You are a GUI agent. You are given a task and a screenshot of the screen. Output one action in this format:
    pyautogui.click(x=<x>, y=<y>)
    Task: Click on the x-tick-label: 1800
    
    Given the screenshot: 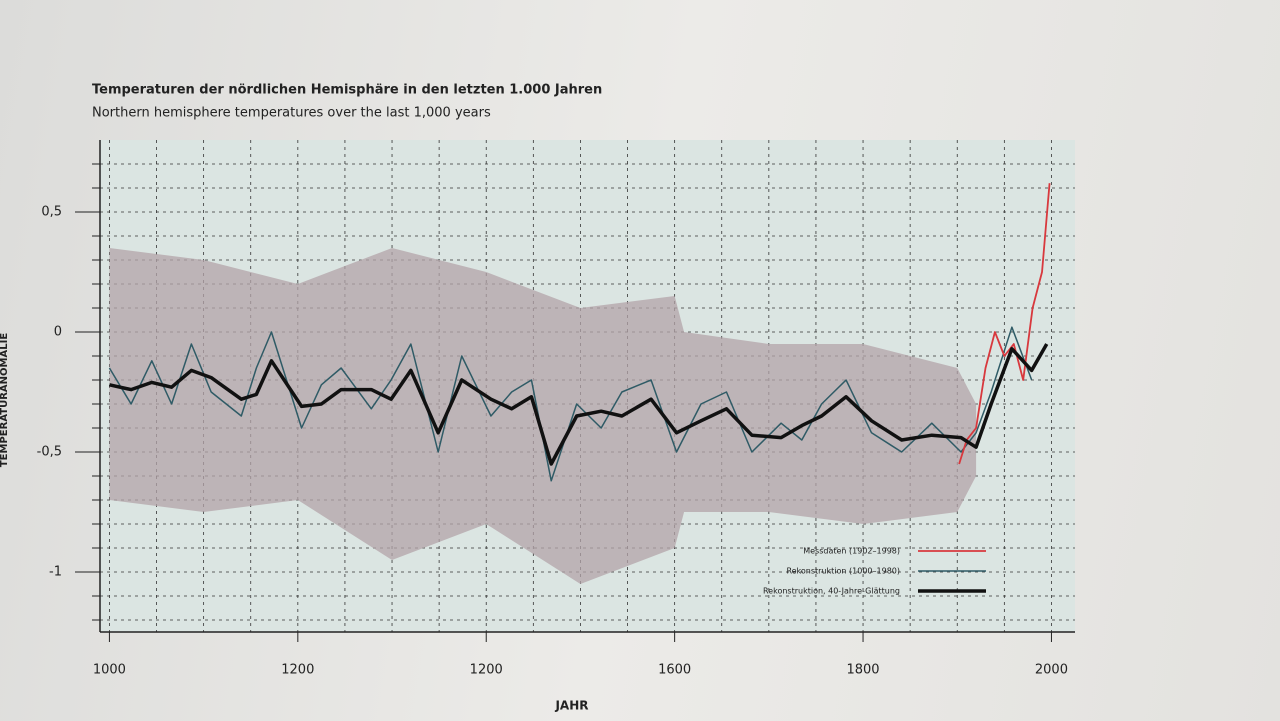 What is the action you would take?
    pyautogui.click(x=862, y=670)
    